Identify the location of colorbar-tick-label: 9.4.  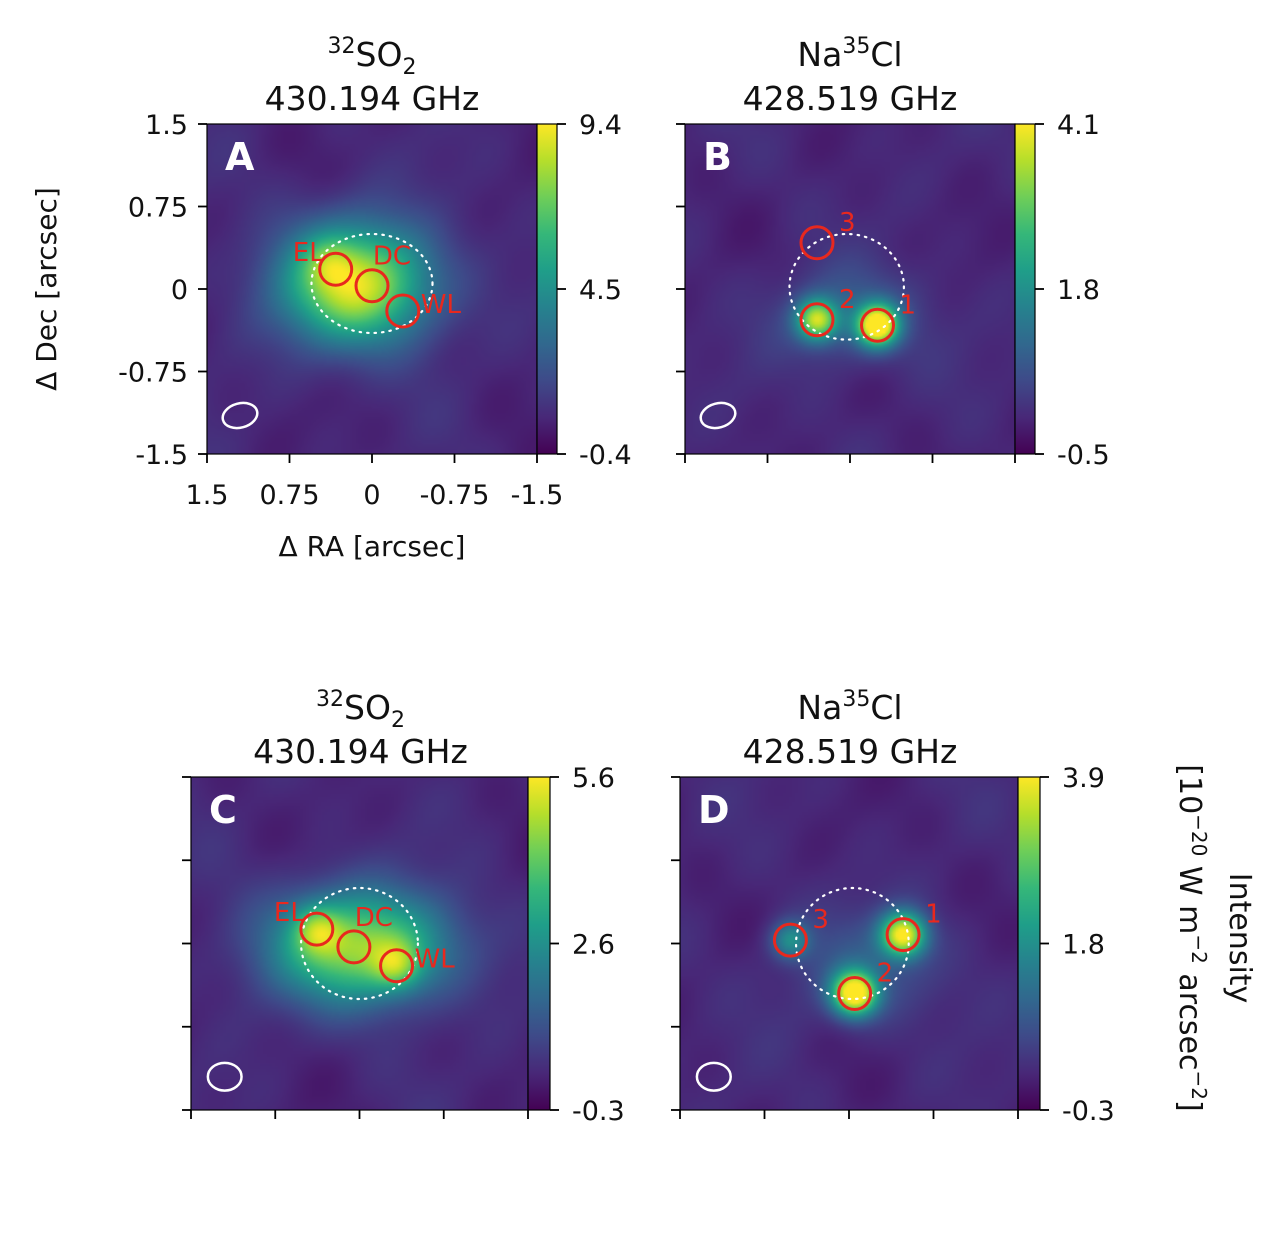
(600, 125).